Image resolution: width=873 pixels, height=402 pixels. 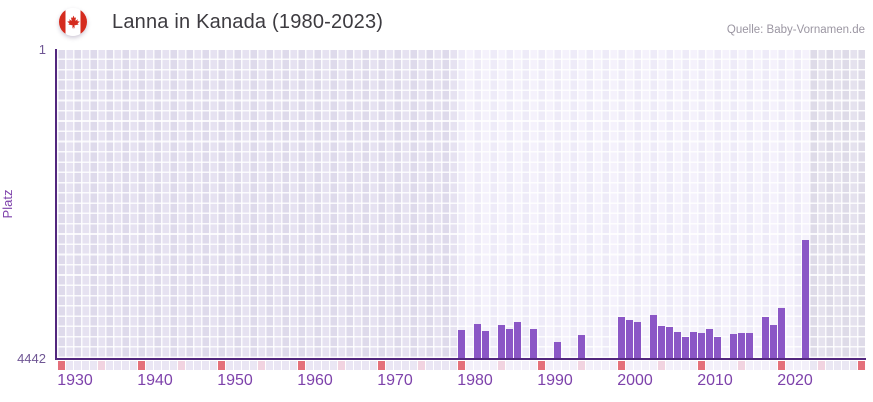 I want to click on strip-cell-2006, so click(x=685, y=365).